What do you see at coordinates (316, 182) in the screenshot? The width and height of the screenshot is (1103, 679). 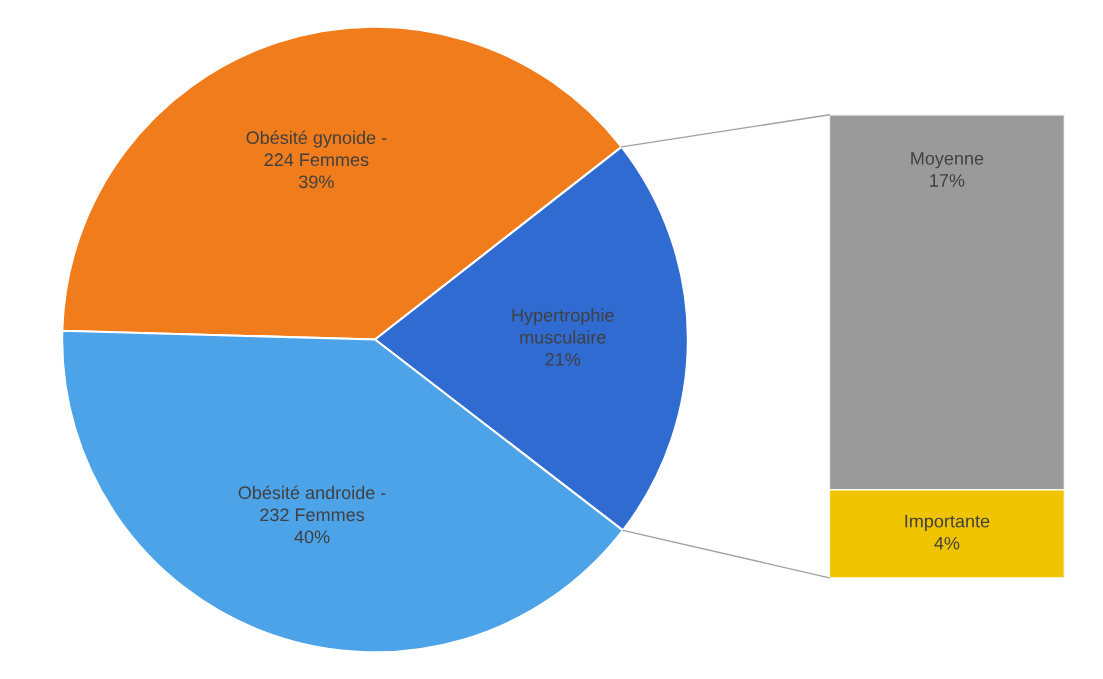 I see `data-label: 39%` at bounding box center [316, 182].